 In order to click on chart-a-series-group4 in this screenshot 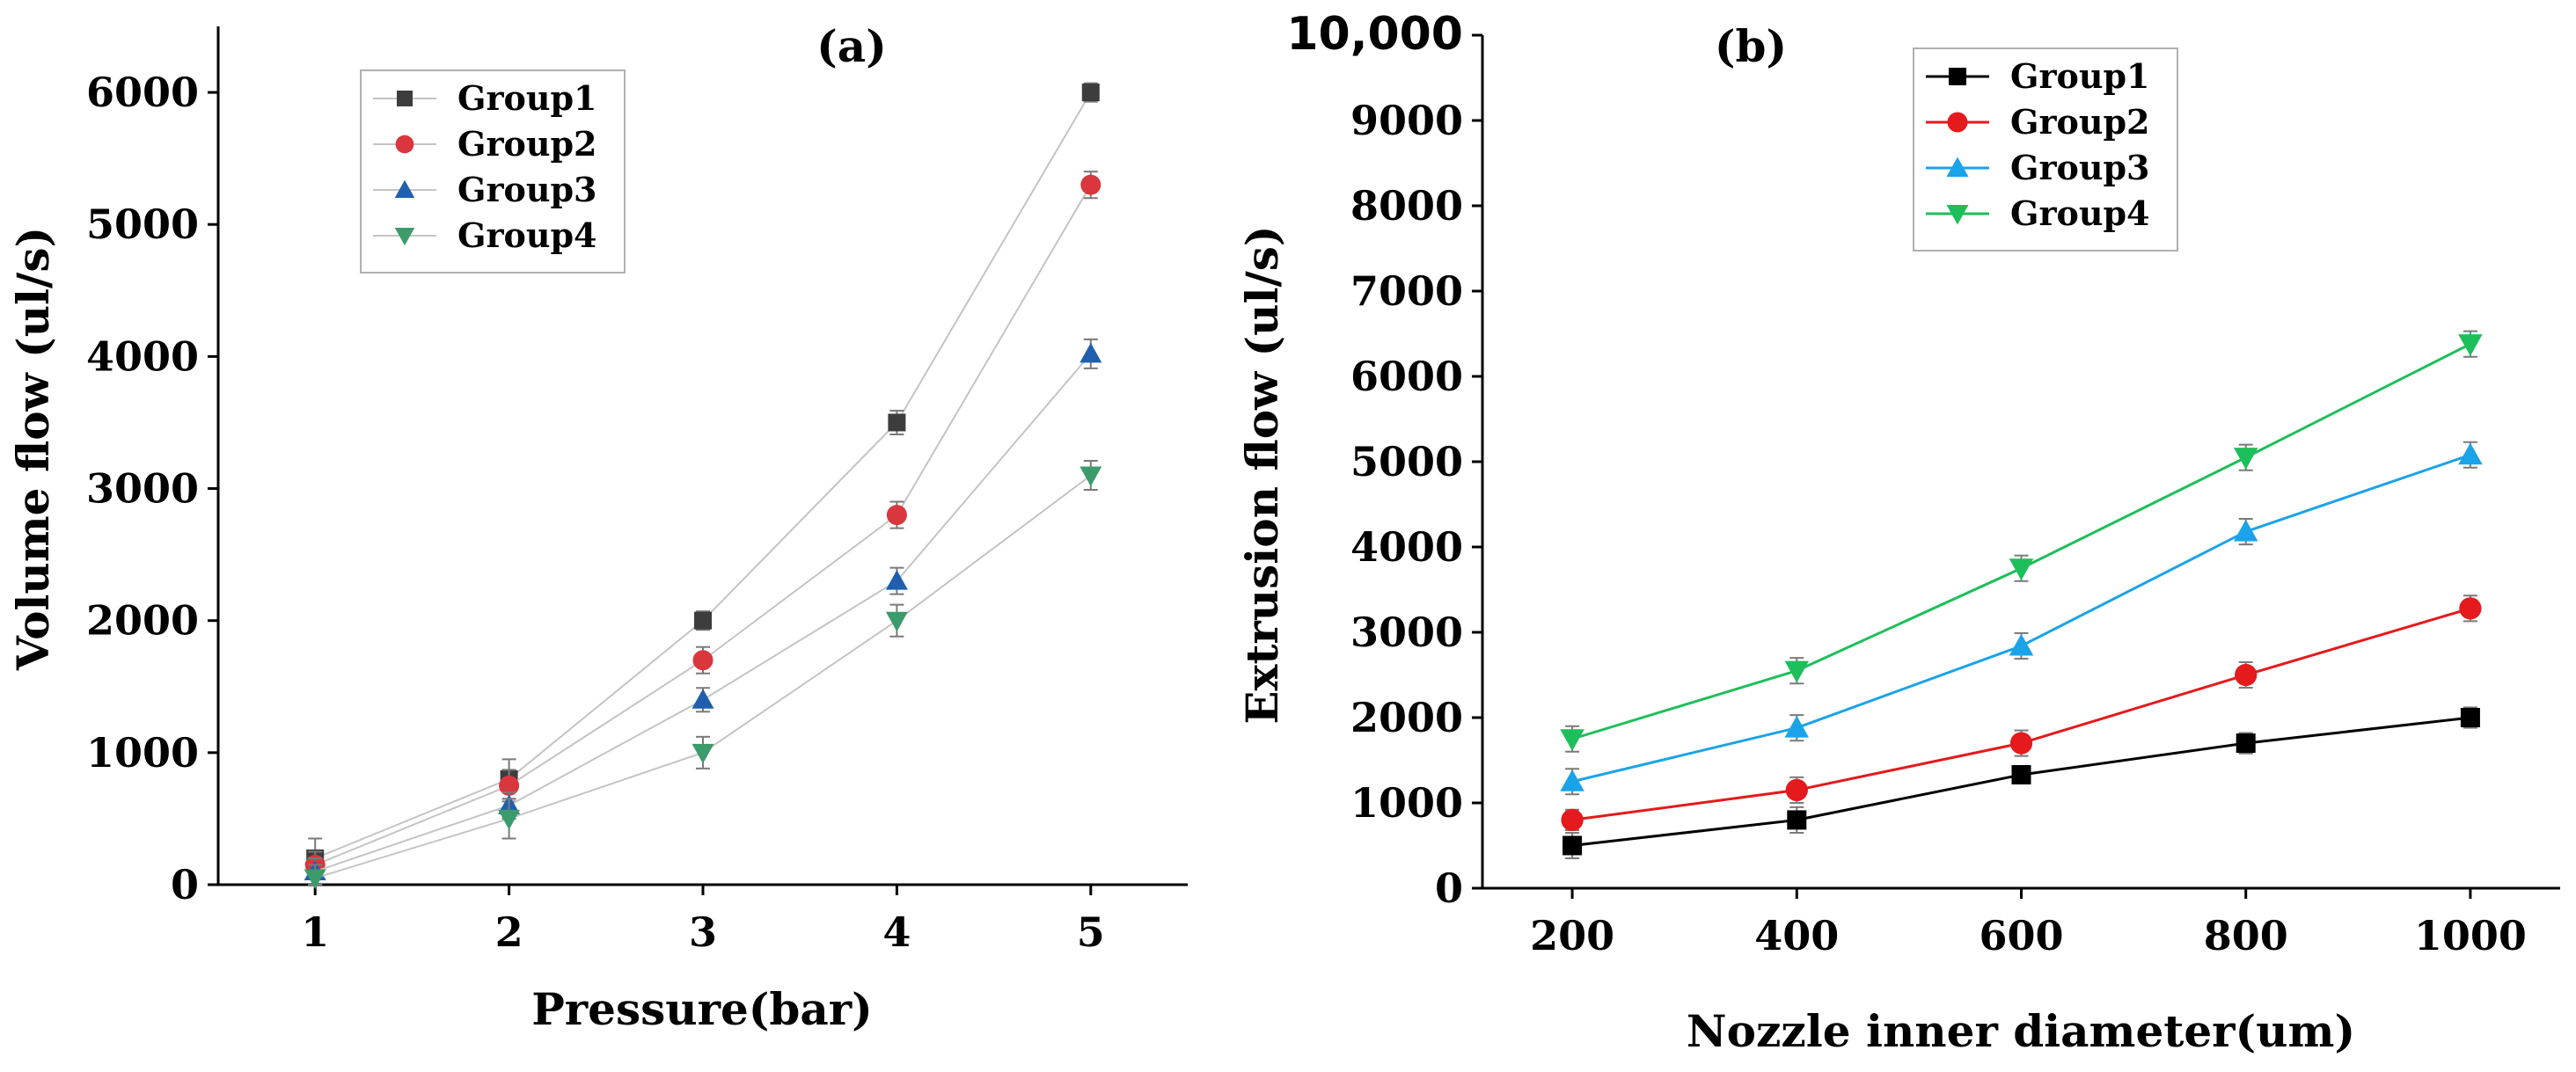, I will do `click(703, 674)`.